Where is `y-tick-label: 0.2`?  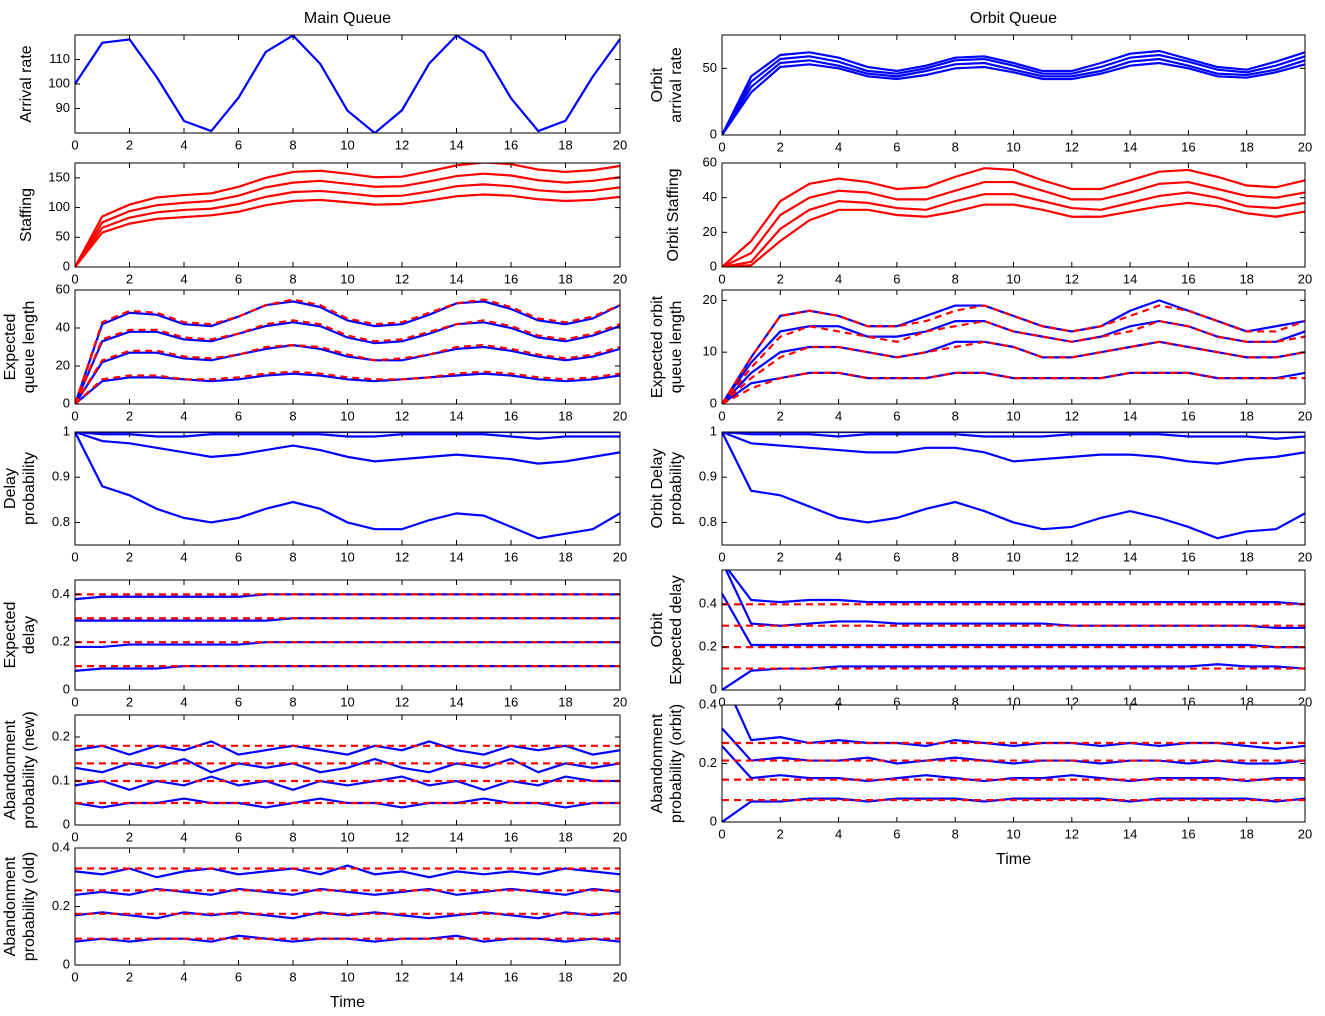
y-tick-label: 0.2 is located at coordinates (708, 762).